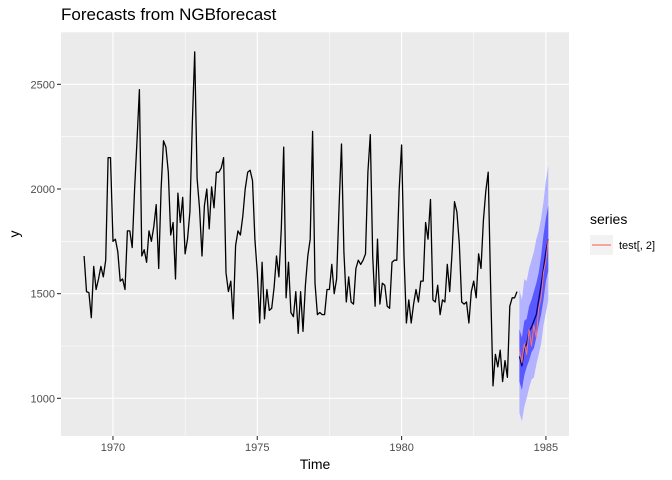 This screenshot has height=480, width=672. Describe the element at coordinates (46, 242) in the screenshot. I see `y-axis: 1000 1500 2000 2500` at that location.